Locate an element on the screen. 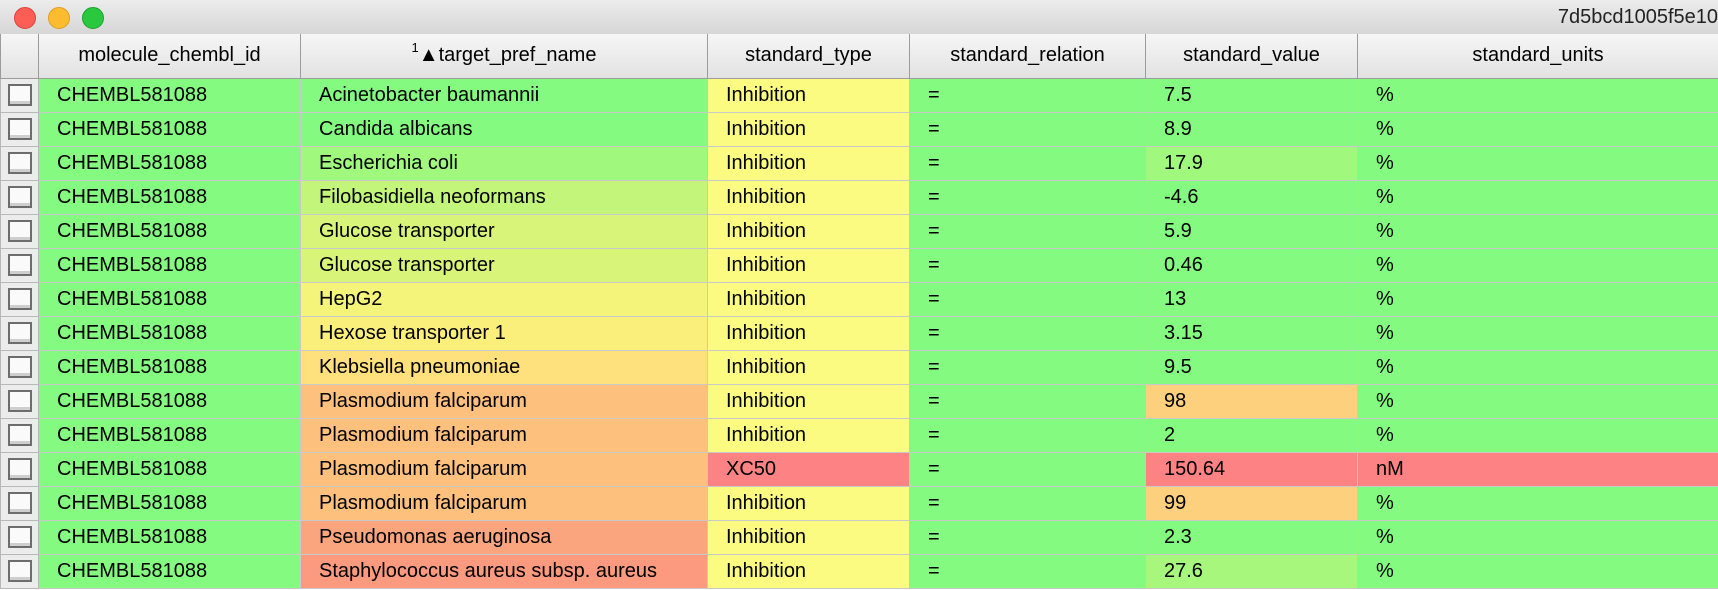  close-window-button is located at coordinates (25, 18).